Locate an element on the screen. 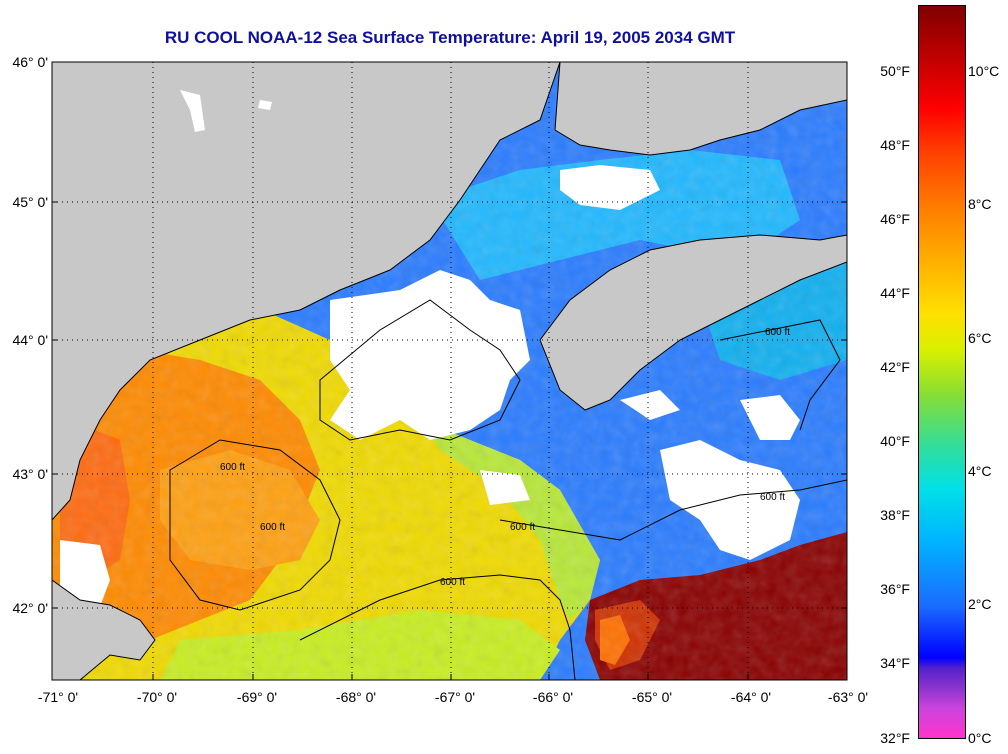  cloud-east-patch is located at coordinates (770, 417).